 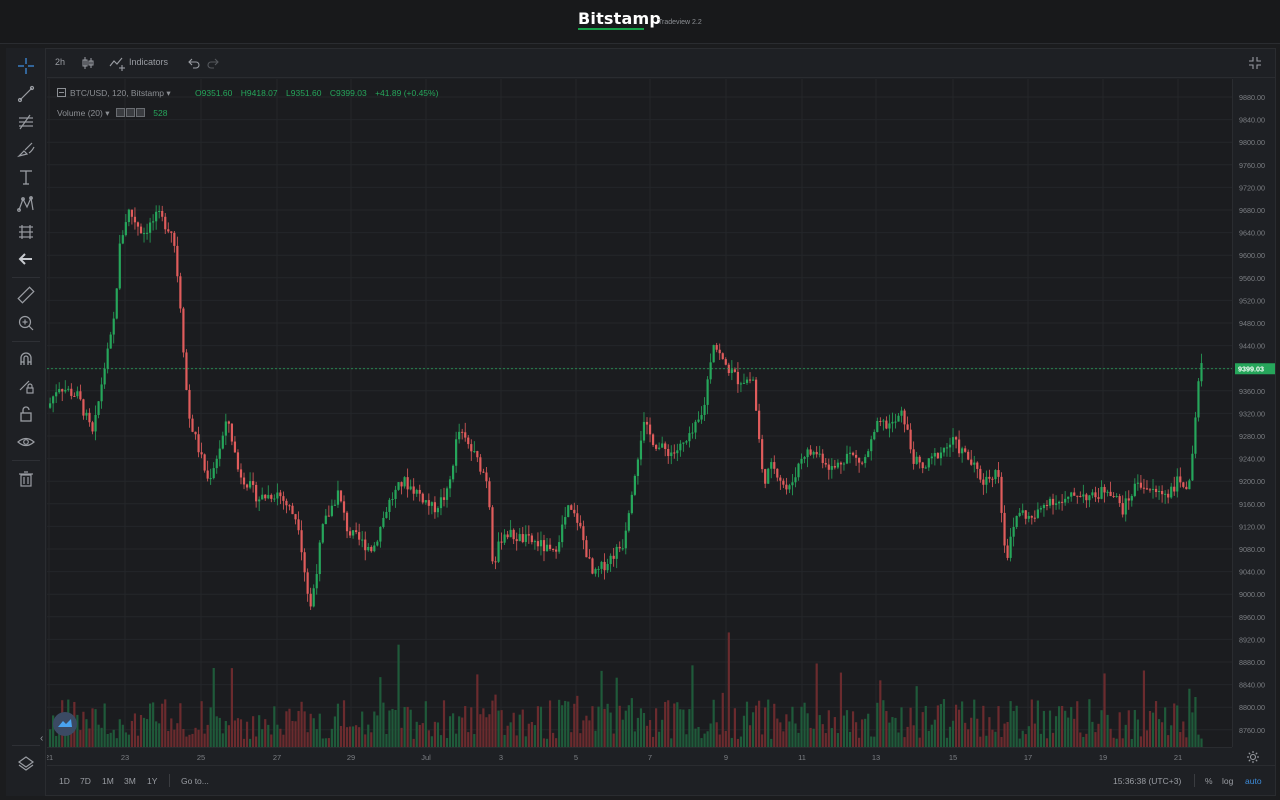 What do you see at coordinates (1178, 757) in the screenshot?
I see `time-tick-label: 21` at bounding box center [1178, 757].